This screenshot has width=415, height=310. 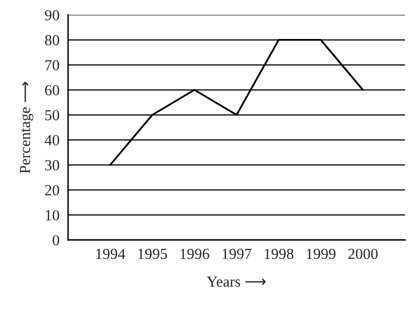 I want to click on y-tick-label: 50, so click(x=52, y=115).